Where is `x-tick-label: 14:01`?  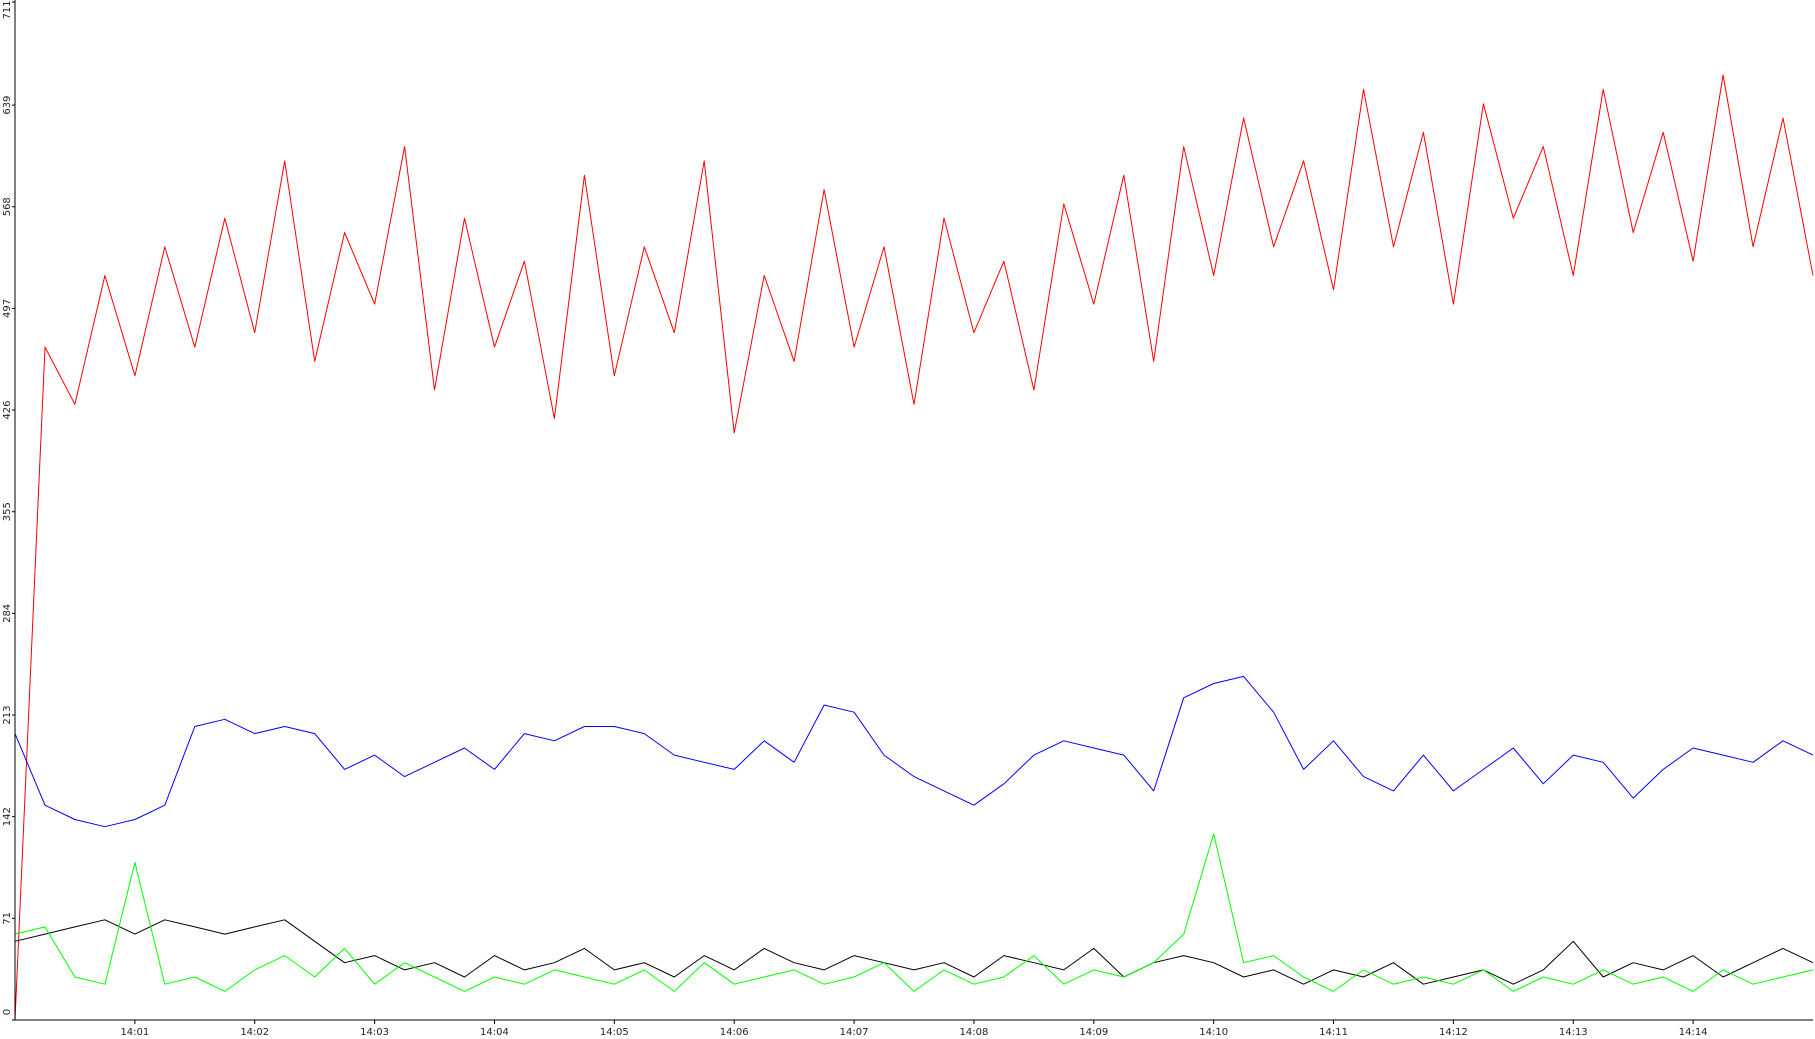 x-tick-label: 14:01 is located at coordinates (134, 1032).